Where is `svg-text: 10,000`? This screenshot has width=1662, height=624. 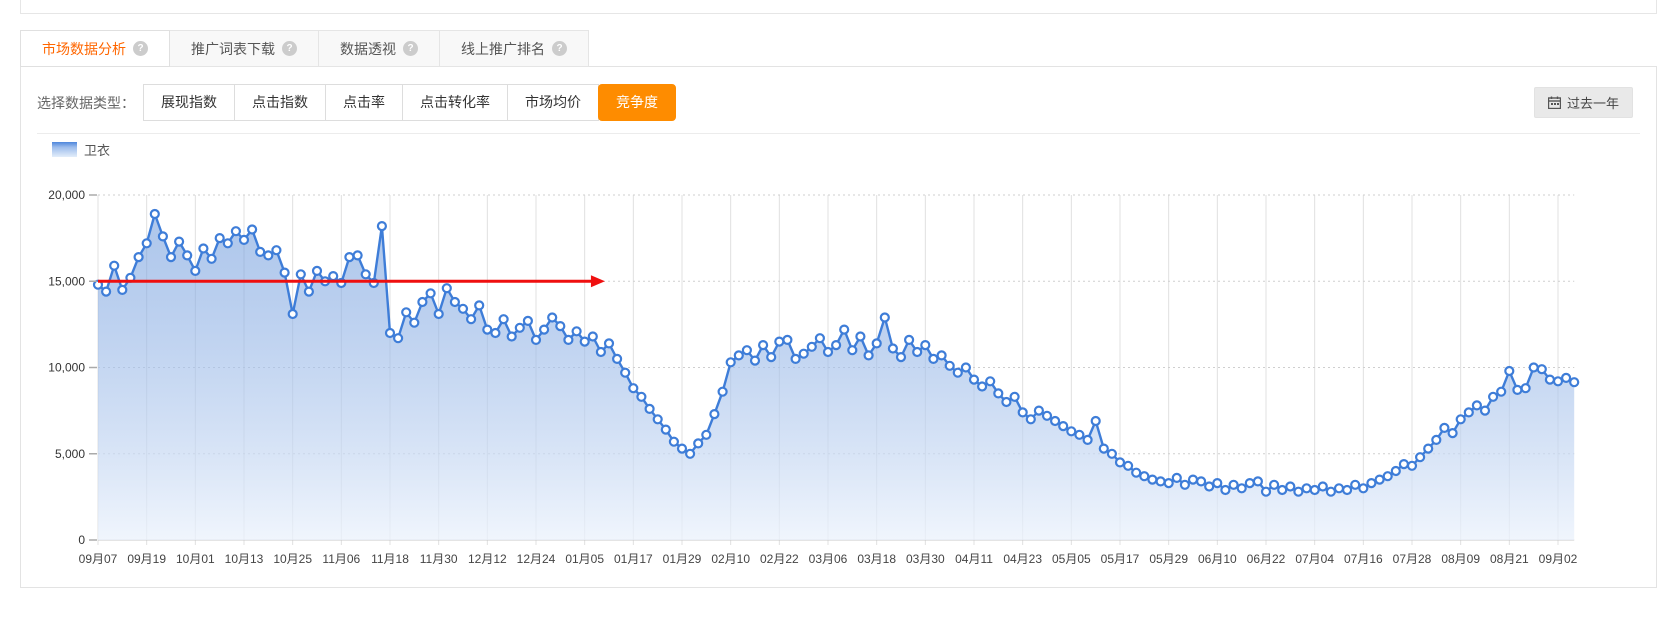 svg-text: 10,000 is located at coordinates (66, 368).